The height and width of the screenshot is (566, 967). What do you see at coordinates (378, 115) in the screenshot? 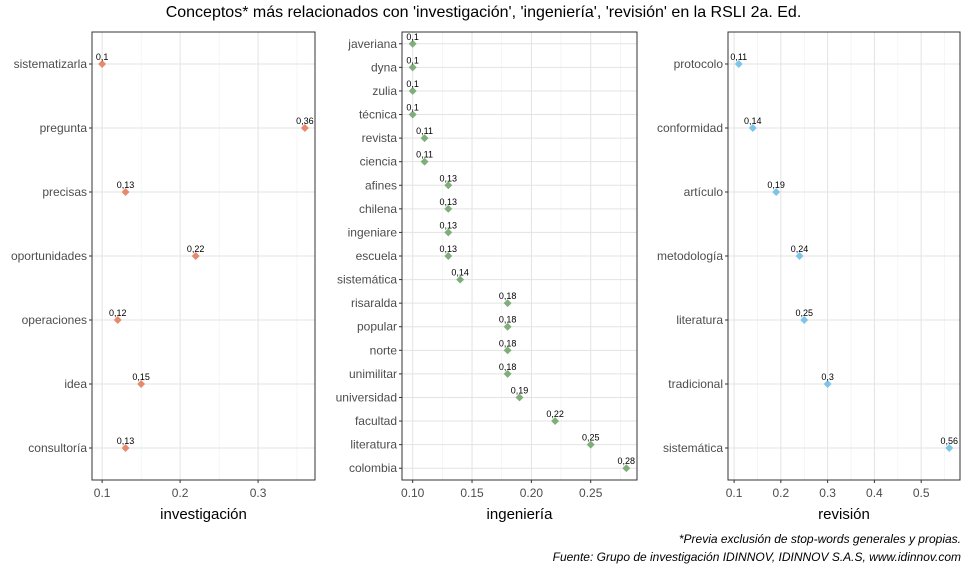
I see `category-label: técnica` at bounding box center [378, 115].